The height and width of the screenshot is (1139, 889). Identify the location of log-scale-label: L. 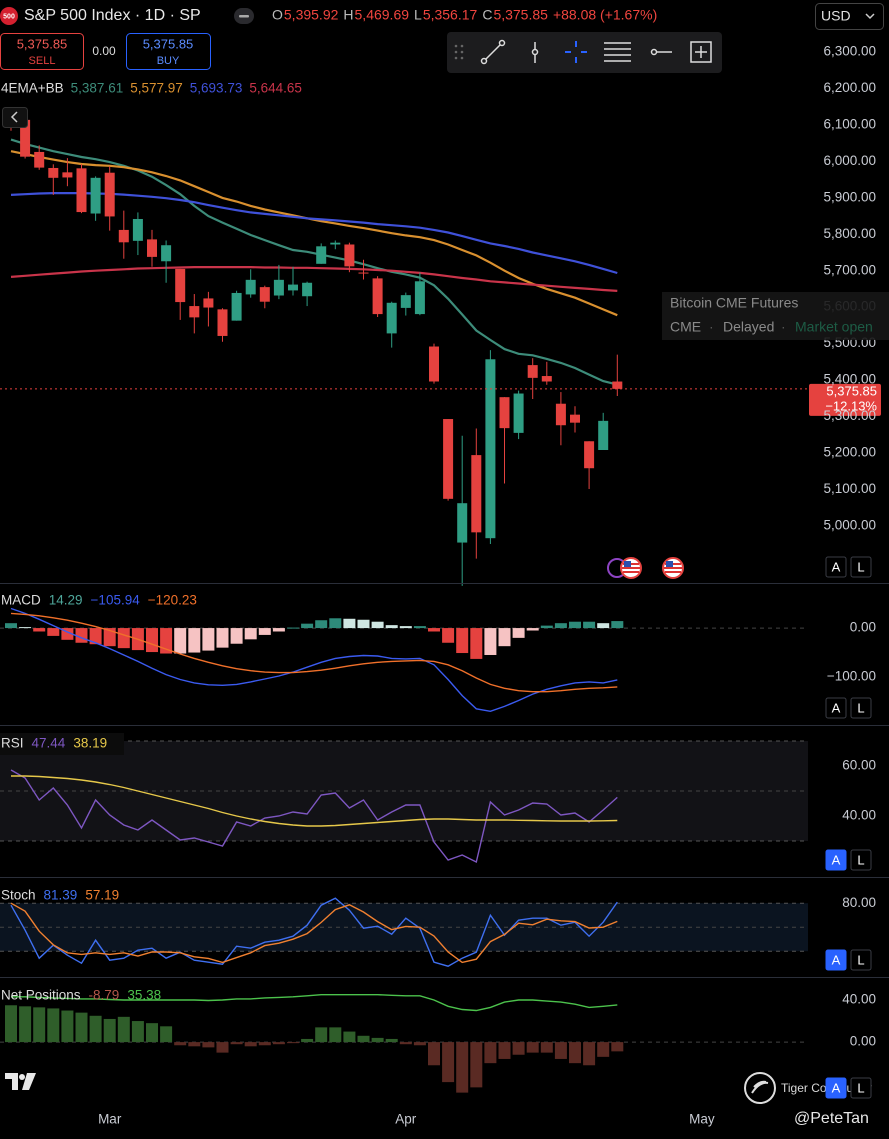
(860, 566).